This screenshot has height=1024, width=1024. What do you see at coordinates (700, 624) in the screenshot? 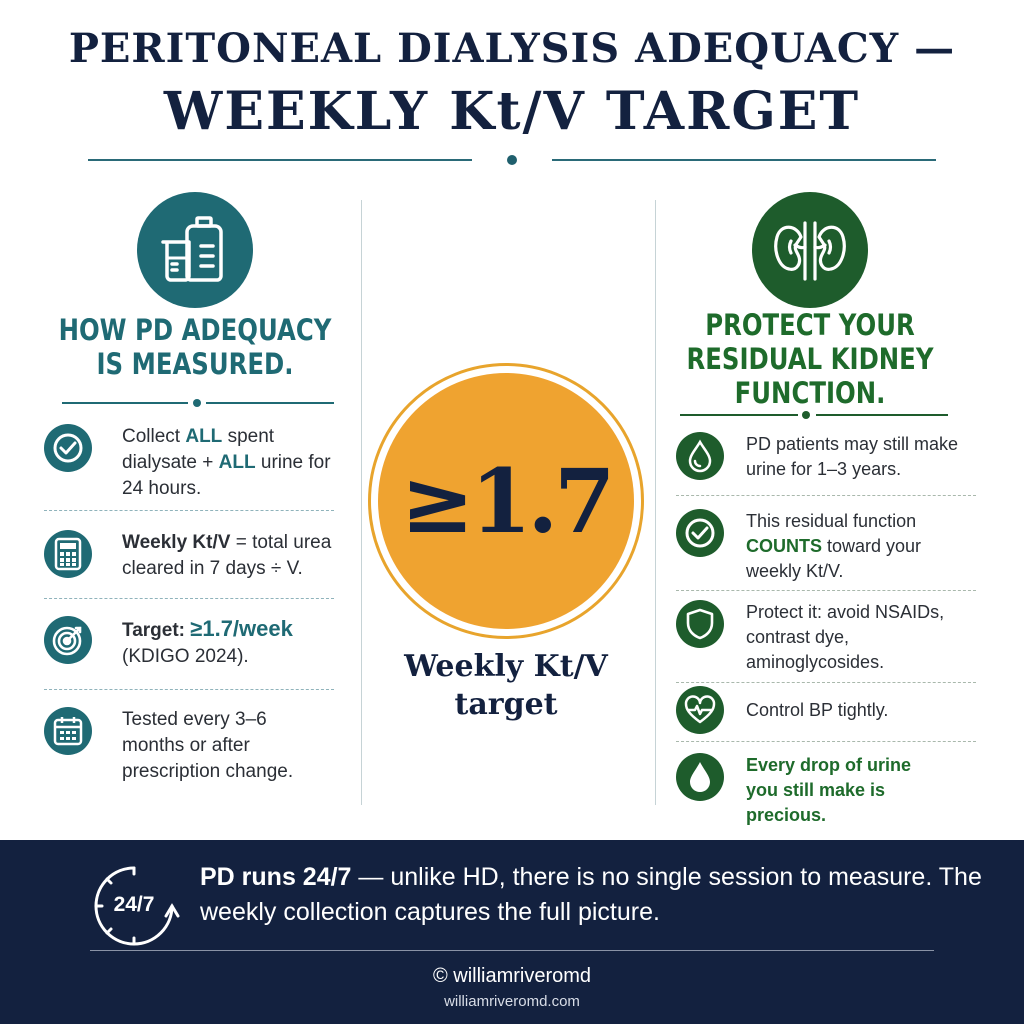
I see `shield-icon` at bounding box center [700, 624].